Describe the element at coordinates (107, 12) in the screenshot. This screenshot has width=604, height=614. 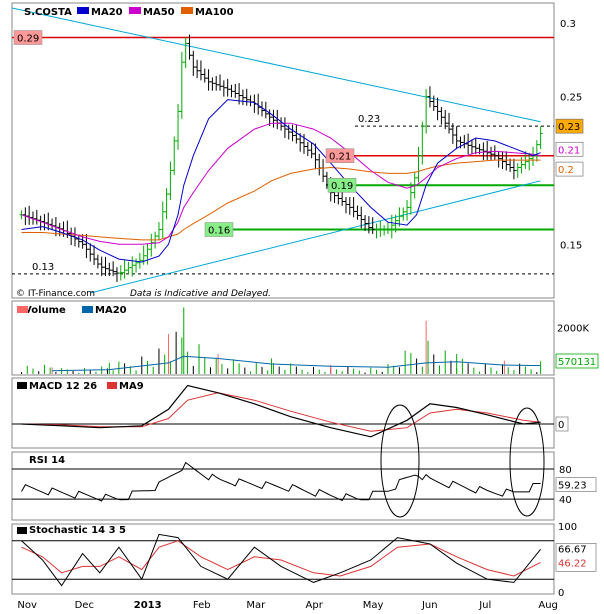
I see `legend-label-MA20: MA20` at that location.